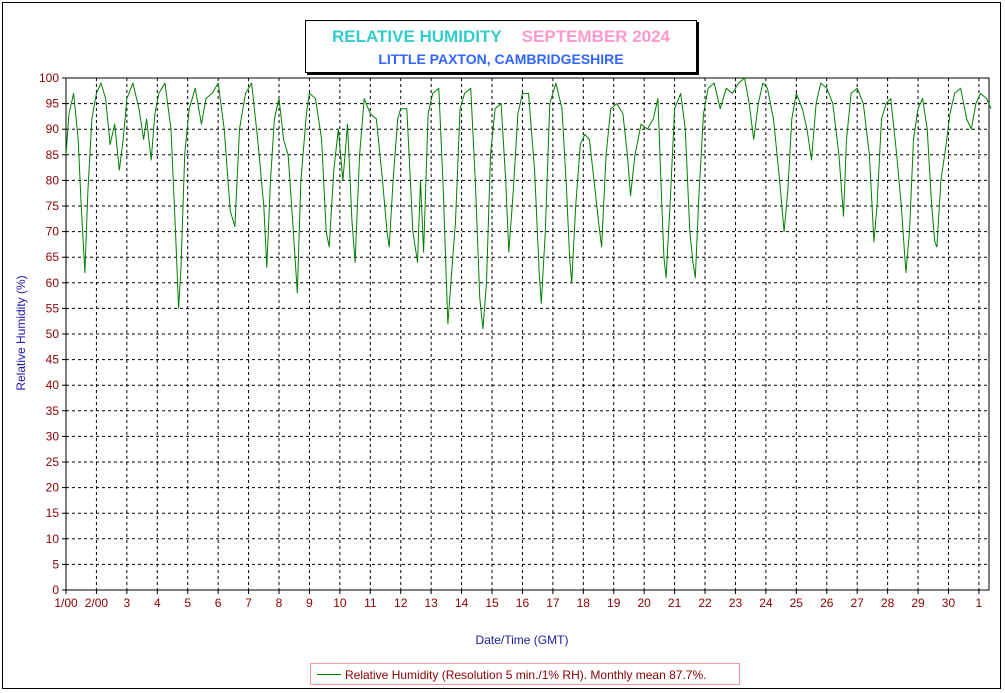 The image size is (1005, 693). I want to click on x-tick-label: 21, so click(675, 603).